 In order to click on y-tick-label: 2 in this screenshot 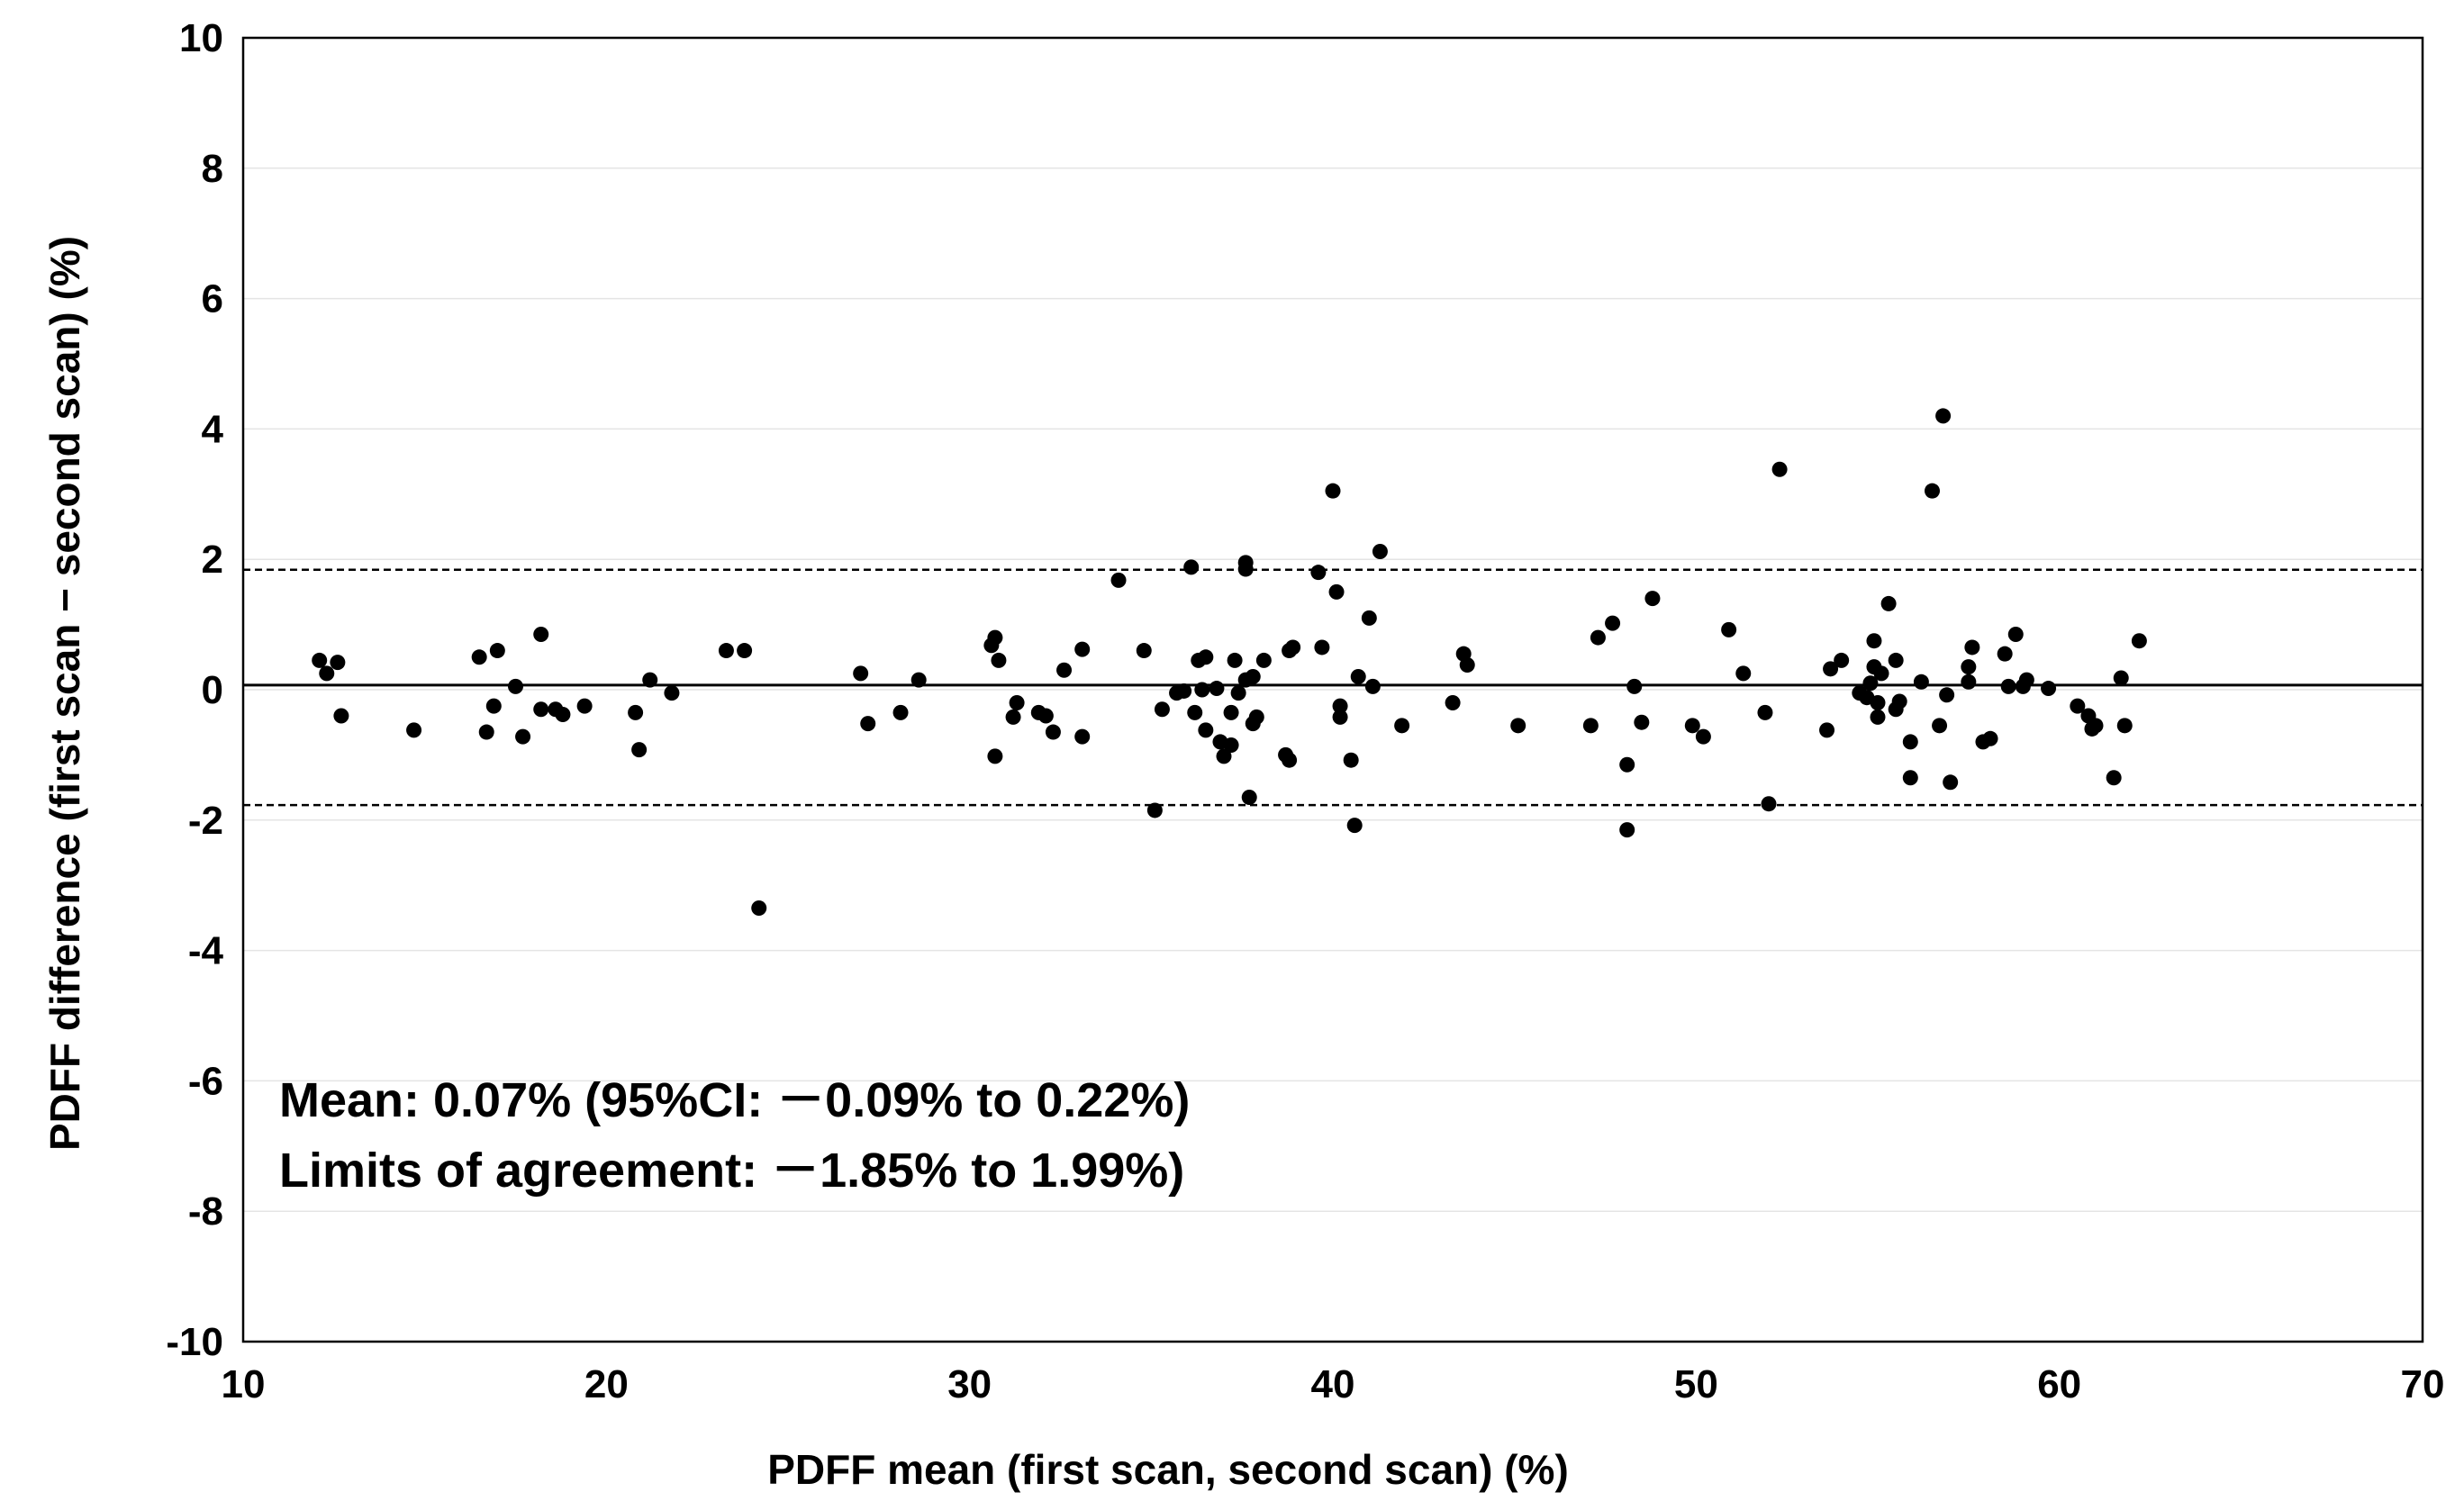, I will do `click(213, 560)`.